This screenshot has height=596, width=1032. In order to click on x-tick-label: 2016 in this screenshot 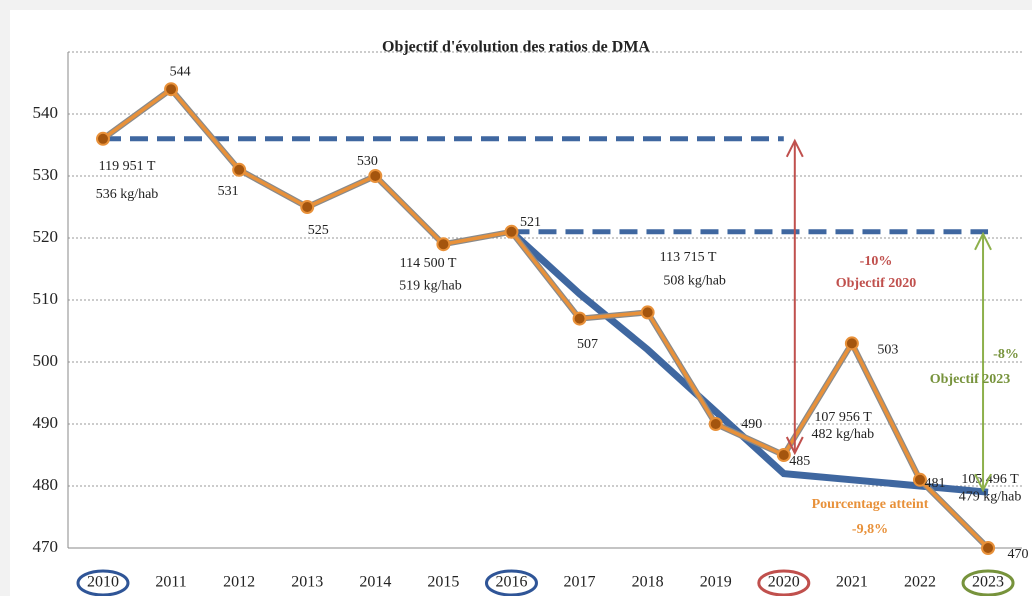, I will do `click(511, 582)`.